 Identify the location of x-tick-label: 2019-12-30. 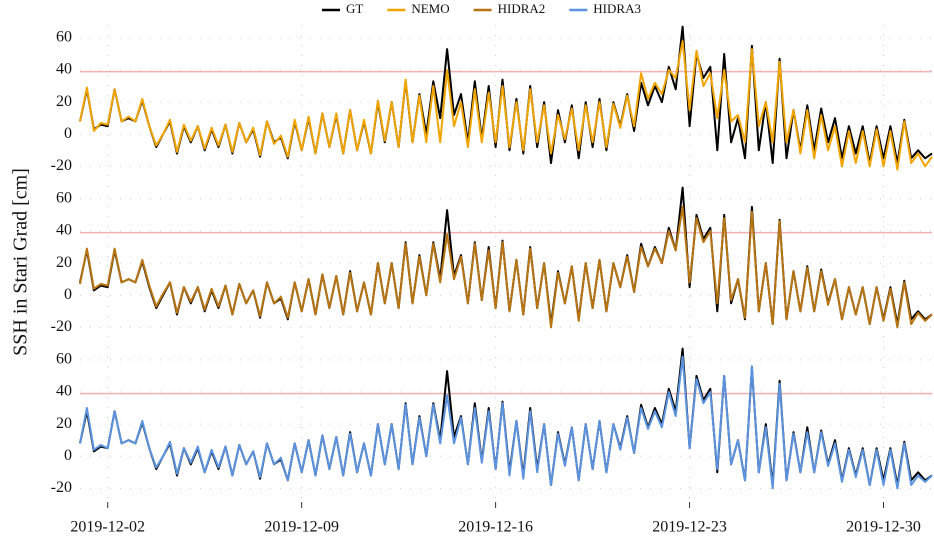
(883, 527).